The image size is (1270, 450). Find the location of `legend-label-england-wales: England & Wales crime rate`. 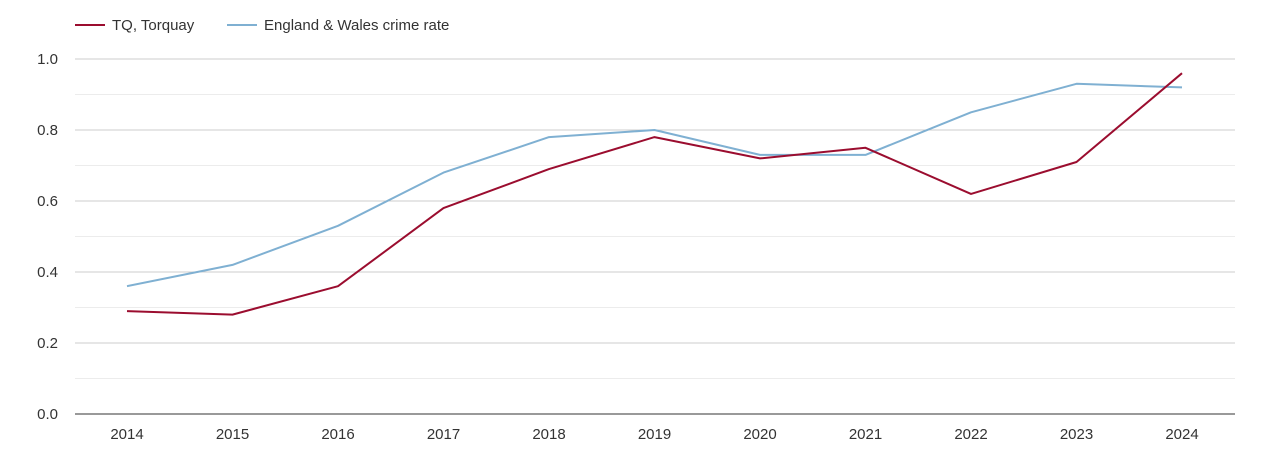

legend-label-england-wales: England & Wales crime rate is located at coordinates (356, 25).